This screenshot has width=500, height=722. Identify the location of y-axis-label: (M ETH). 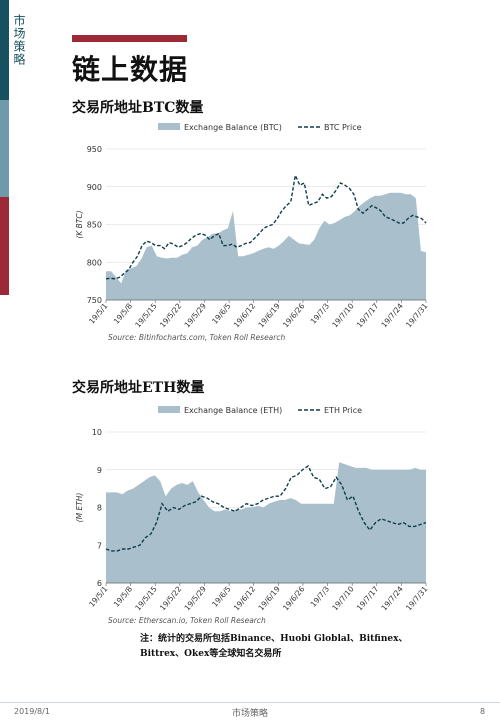
(79, 508).